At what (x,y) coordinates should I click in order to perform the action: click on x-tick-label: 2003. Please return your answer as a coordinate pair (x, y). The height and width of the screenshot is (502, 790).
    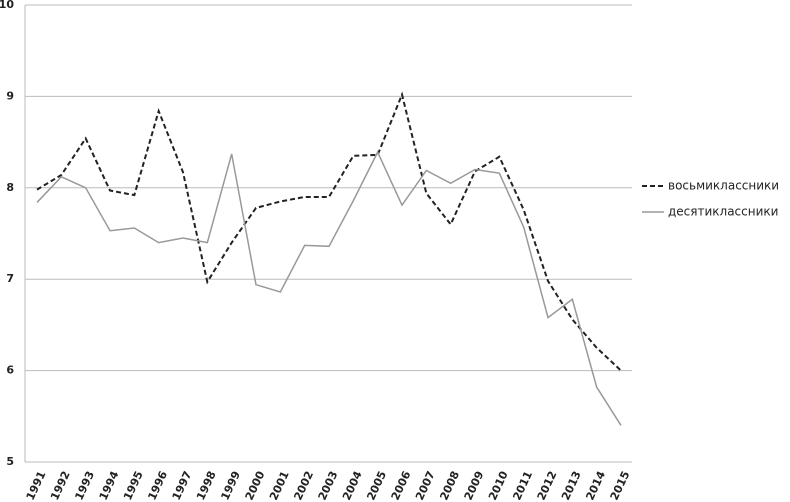
    Looking at the image, I should click on (328, 485).